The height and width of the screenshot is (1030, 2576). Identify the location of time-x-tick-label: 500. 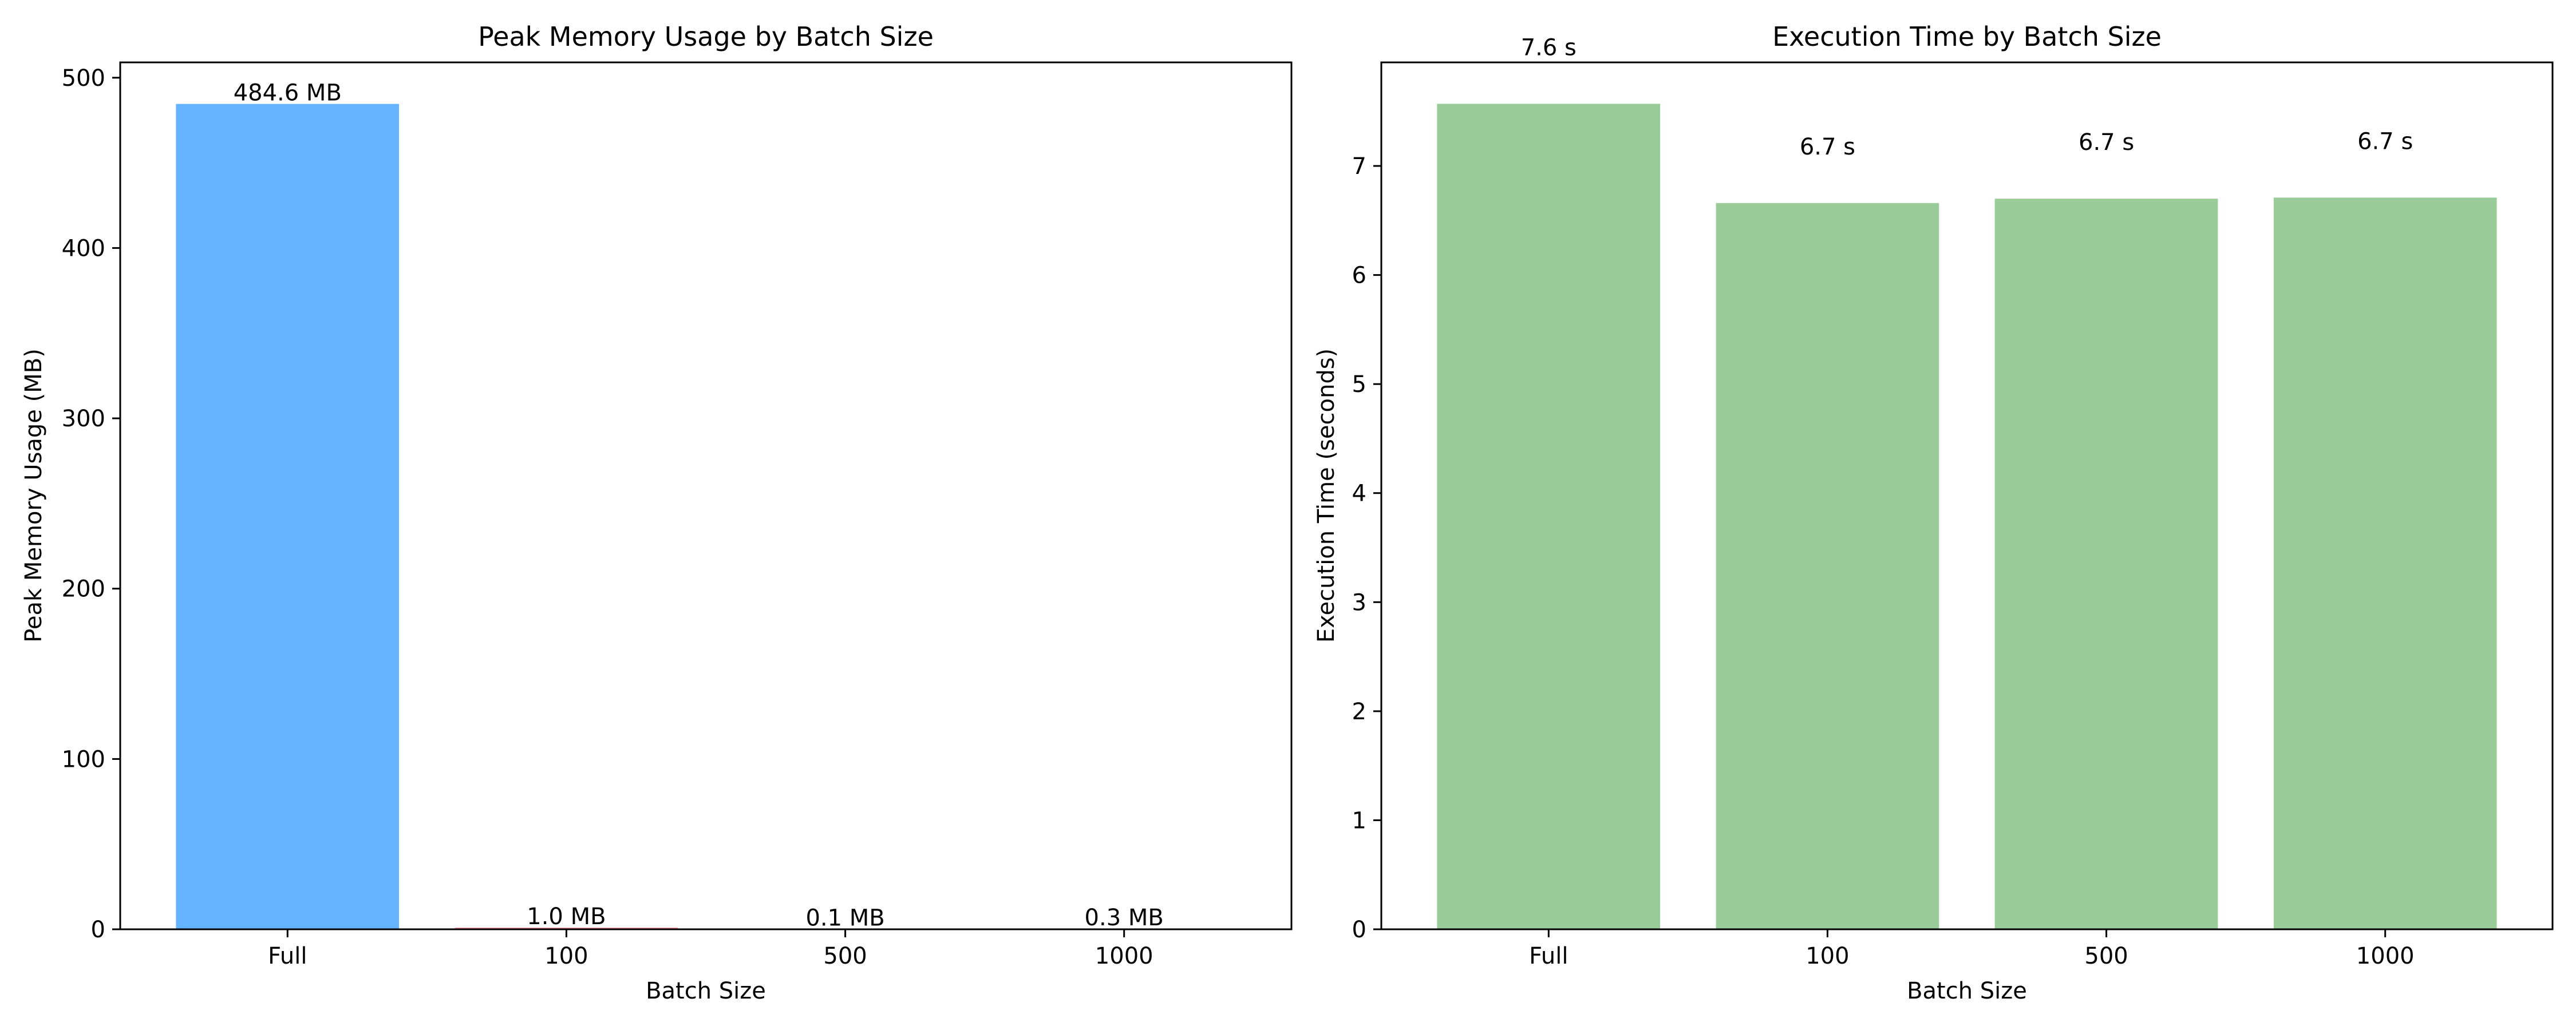
(2106, 956).